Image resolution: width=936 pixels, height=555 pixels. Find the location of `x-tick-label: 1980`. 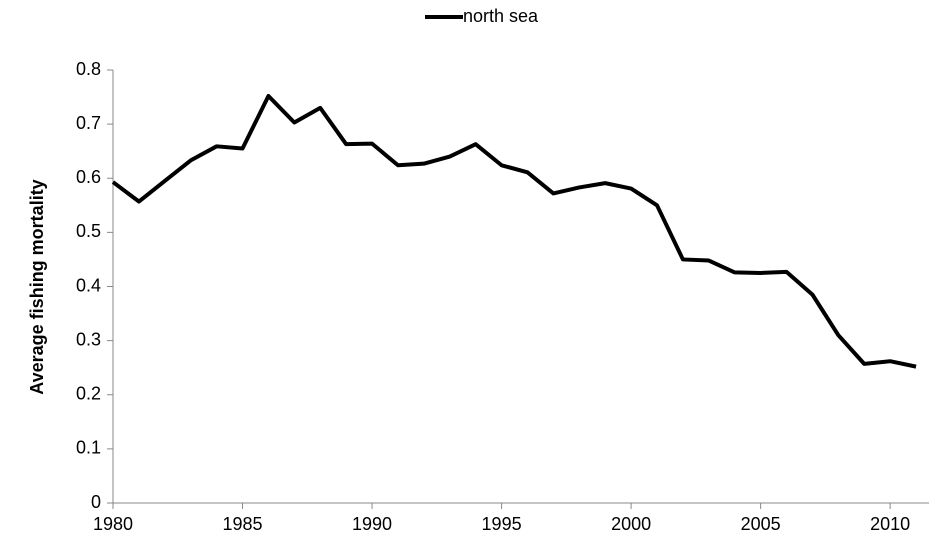

x-tick-label: 1980 is located at coordinates (113, 524).